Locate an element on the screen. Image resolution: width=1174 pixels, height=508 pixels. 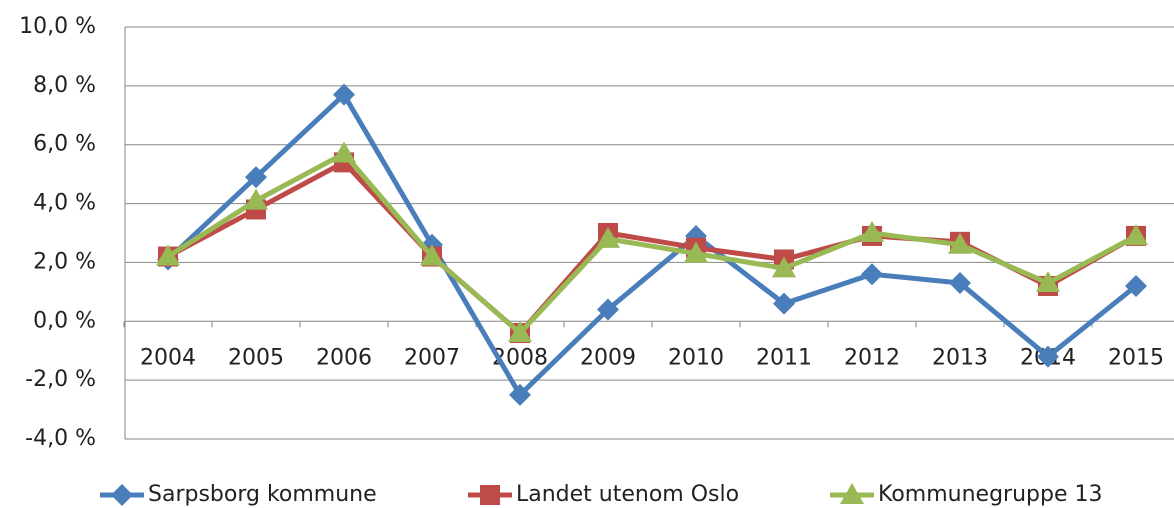
legend-item: Kommunegruppe 13 is located at coordinates (966, 494).